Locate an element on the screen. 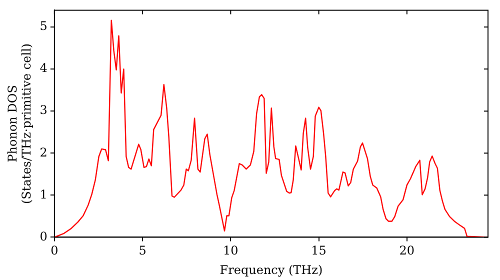  y-tick-label: 5 is located at coordinates (44, 26).